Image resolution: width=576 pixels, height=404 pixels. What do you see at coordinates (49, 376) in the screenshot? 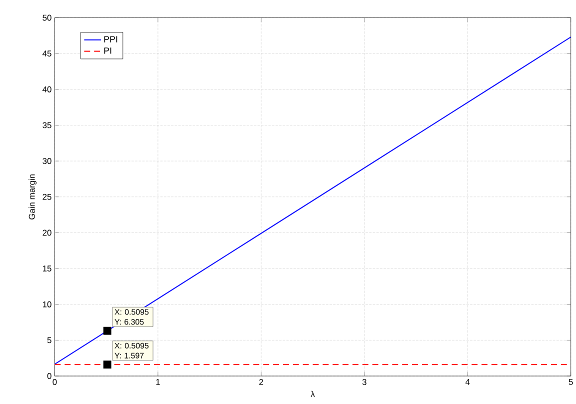
I see `y-tick-label: 0` at bounding box center [49, 376].